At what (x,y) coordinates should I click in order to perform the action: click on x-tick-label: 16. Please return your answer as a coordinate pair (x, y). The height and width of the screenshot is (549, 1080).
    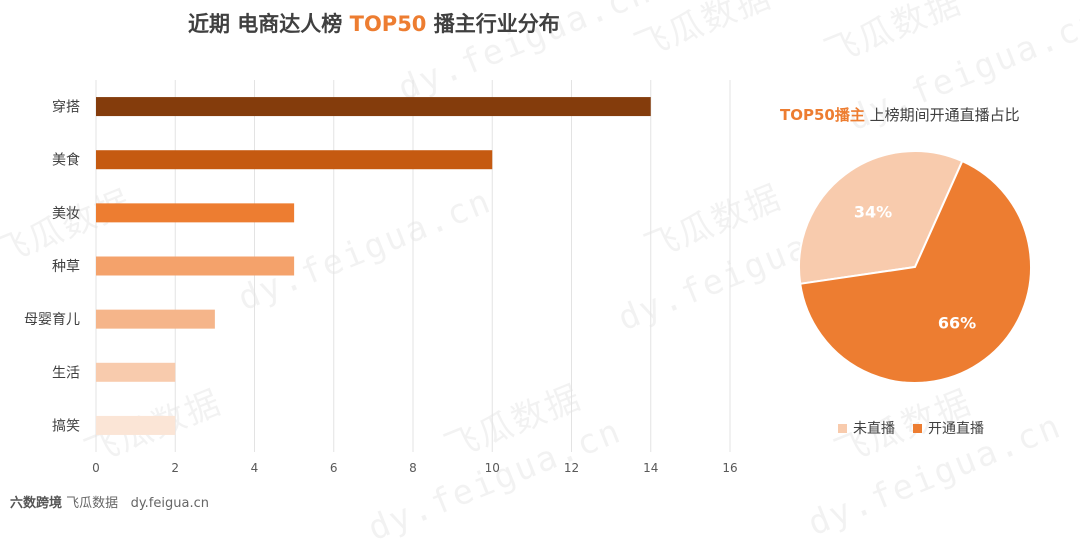
    Looking at the image, I should click on (729, 468).